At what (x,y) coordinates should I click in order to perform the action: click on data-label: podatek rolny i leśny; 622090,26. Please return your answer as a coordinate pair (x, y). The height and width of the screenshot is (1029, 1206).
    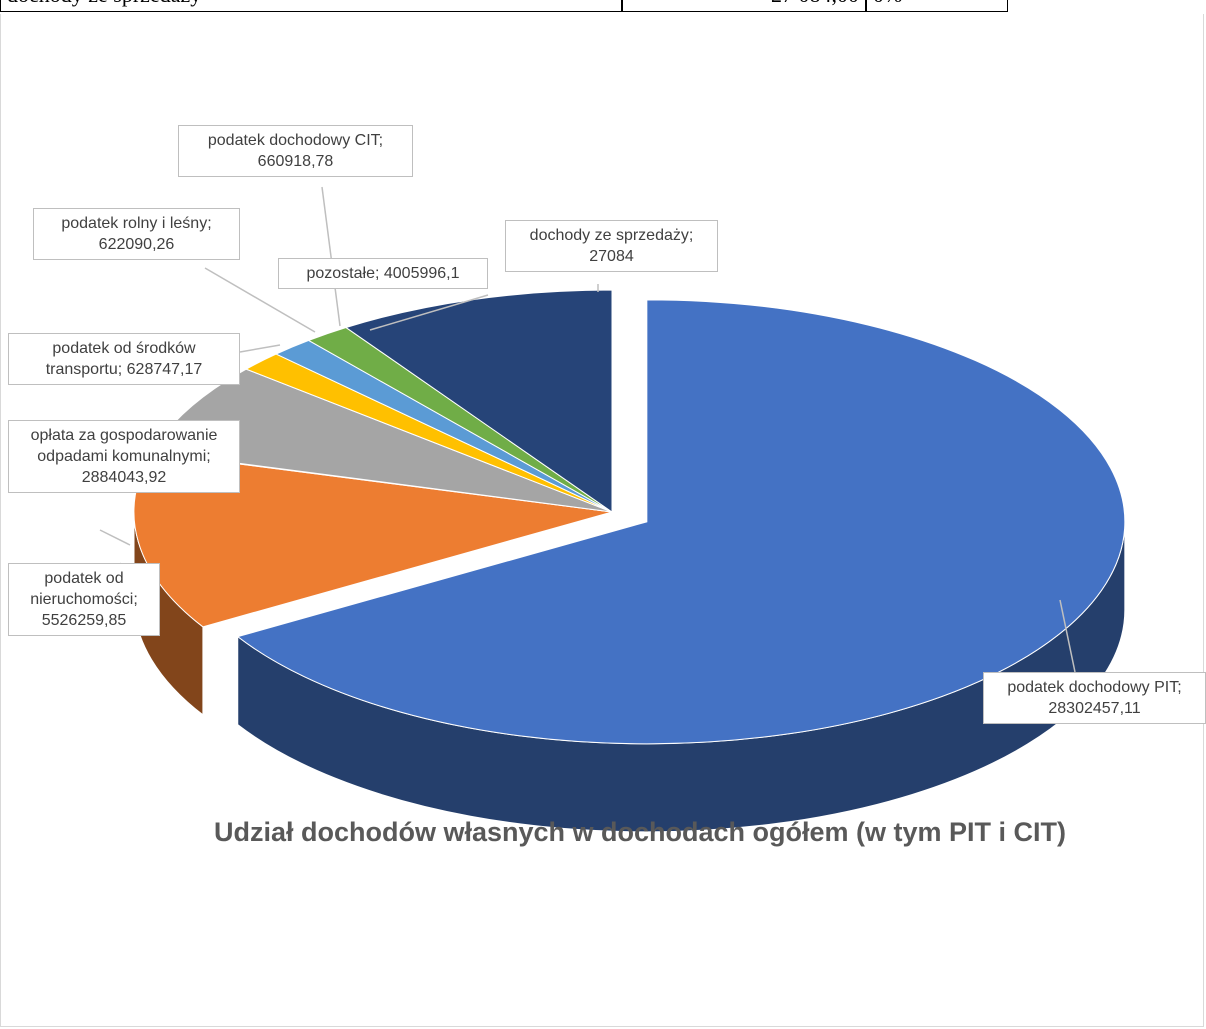
    Looking at the image, I should click on (136, 234).